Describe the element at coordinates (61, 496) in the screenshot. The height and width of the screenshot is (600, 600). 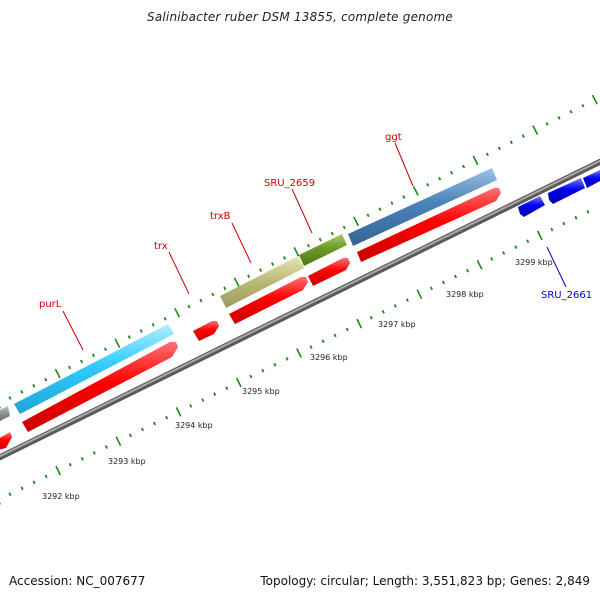
I see `kbp-label: 3292 kbp` at that location.